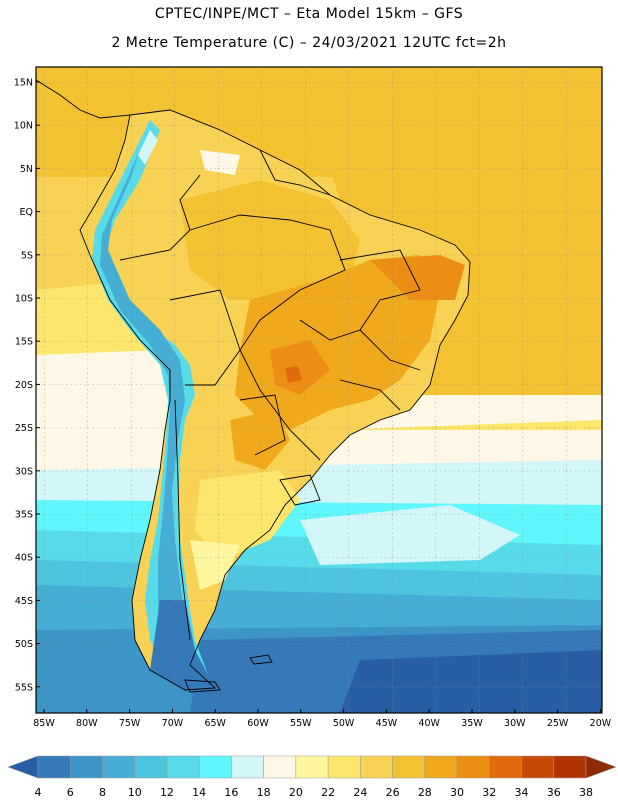  Describe the element at coordinates (23, 126) in the screenshot. I see `lat-label-10n: 10N` at that location.